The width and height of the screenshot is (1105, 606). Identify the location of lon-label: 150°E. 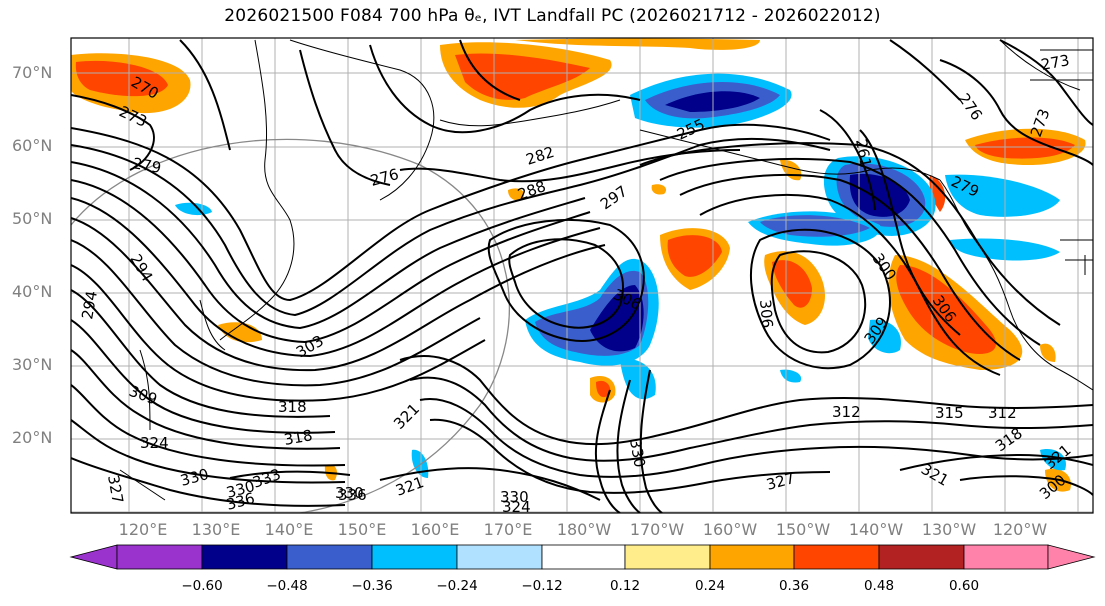
(362, 529).